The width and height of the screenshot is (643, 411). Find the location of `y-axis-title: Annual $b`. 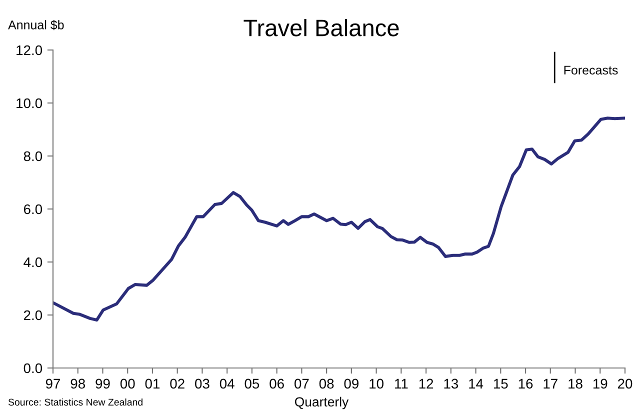

y-axis-title: Annual $b is located at coordinates (36, 25).